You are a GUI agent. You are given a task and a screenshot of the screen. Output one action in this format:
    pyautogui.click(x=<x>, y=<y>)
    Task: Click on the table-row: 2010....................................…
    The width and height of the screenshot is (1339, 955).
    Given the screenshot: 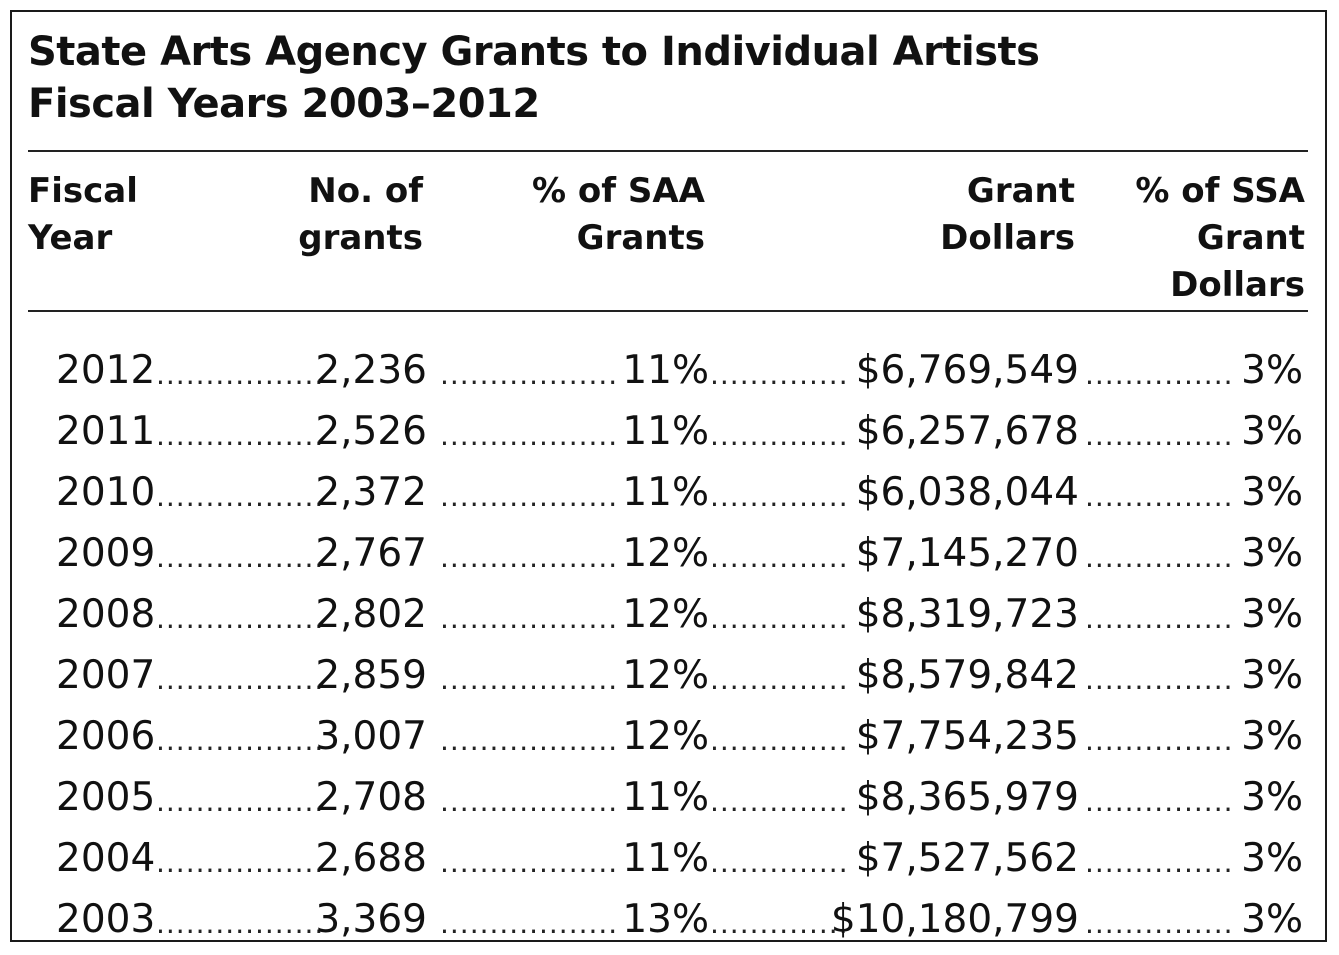 What is the action you would take?
    pyautogui.click(x=670, y=492)
    